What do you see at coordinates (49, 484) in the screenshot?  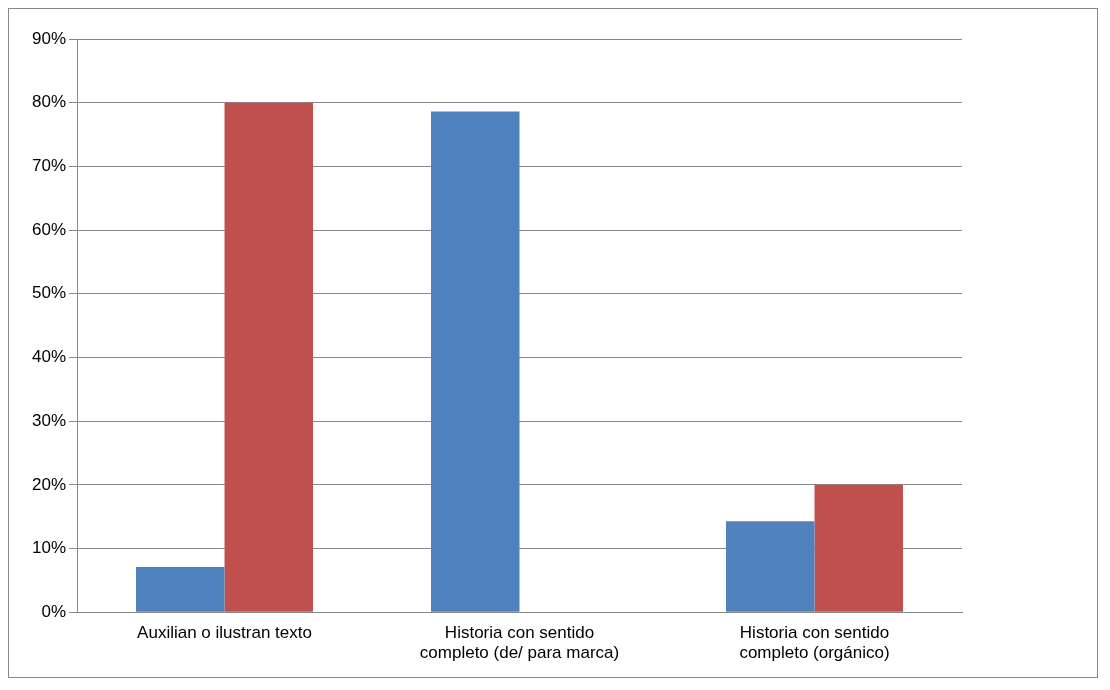 I see `y-tick-label: 20%` at bounding box center [49, 484].